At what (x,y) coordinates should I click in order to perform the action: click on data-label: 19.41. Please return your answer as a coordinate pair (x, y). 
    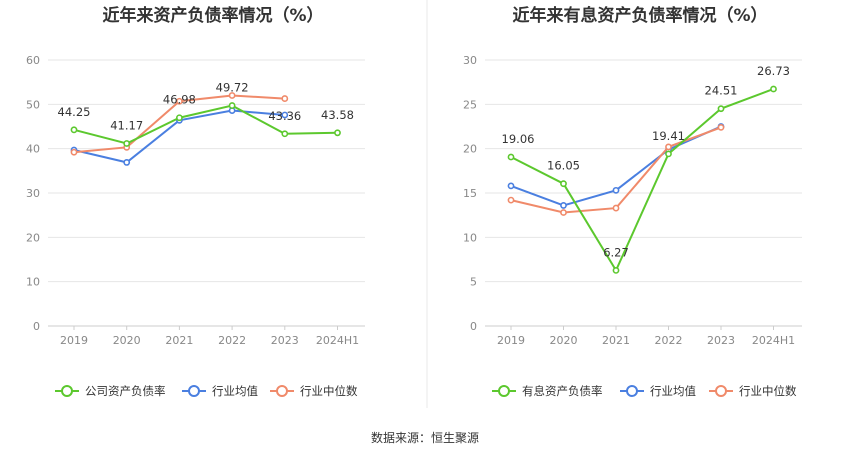
    Looking at the image, I should click on (668, 136).